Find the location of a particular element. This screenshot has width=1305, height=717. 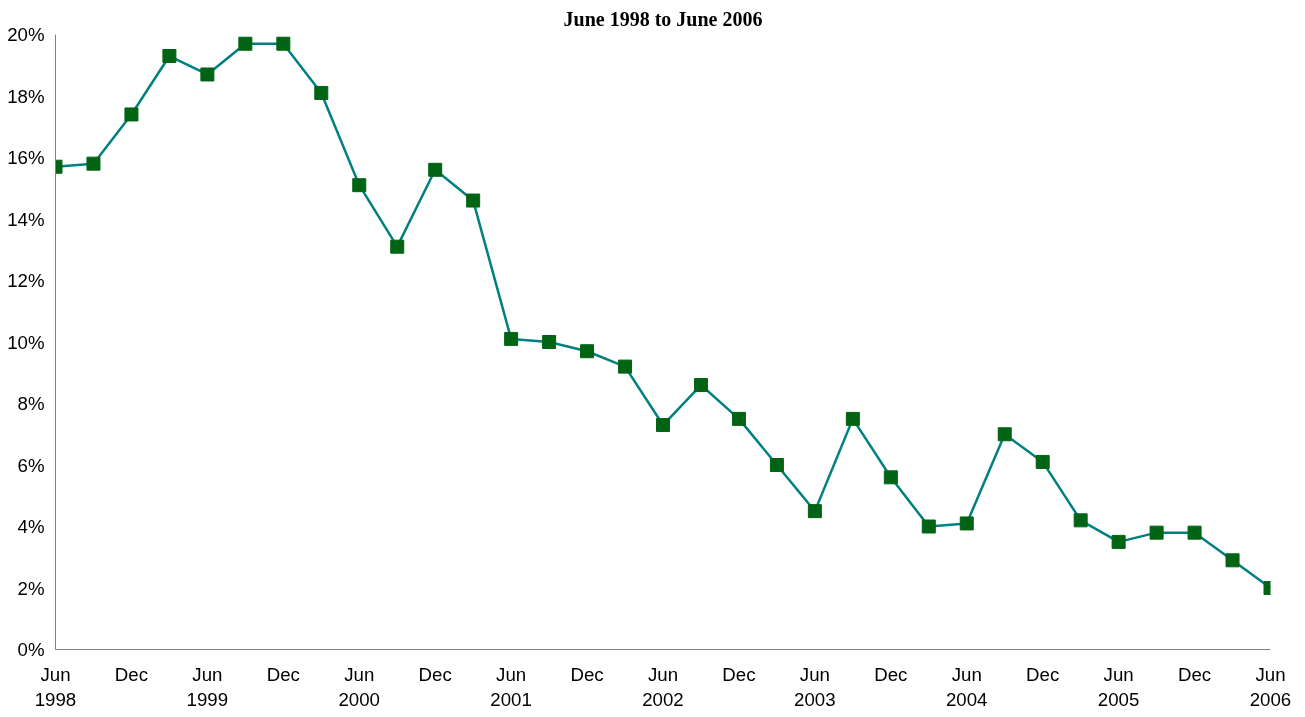

x-tick-label: Jun 2003 is located at coordinates (815, 686).